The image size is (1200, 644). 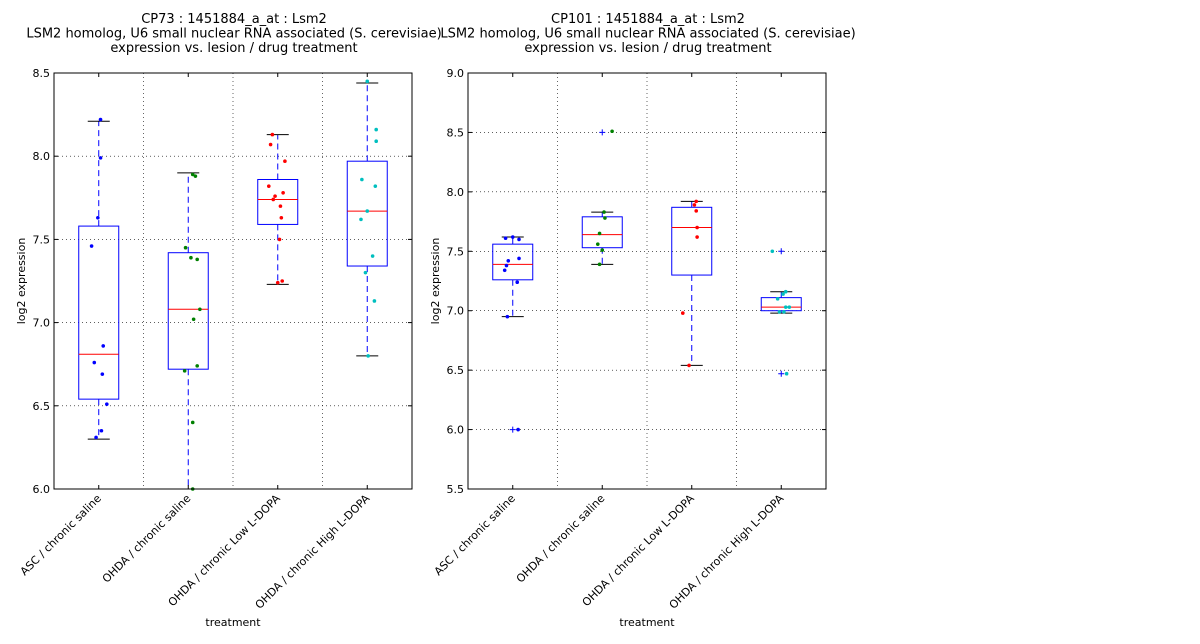 What do you see at coordinates (61, 535) in the screenshot?
I see `x-tick-label: ASC / chronic saline` at bounding box center [61, 535].